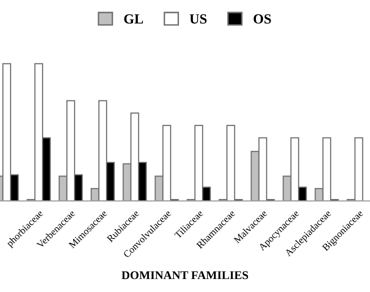 The height and width of the screenshot is (292, 370). Describe the element at coordinates (185, 275) in the screenshot. I see `x-axis-title: DOMINANT FAMILIES` at that location.